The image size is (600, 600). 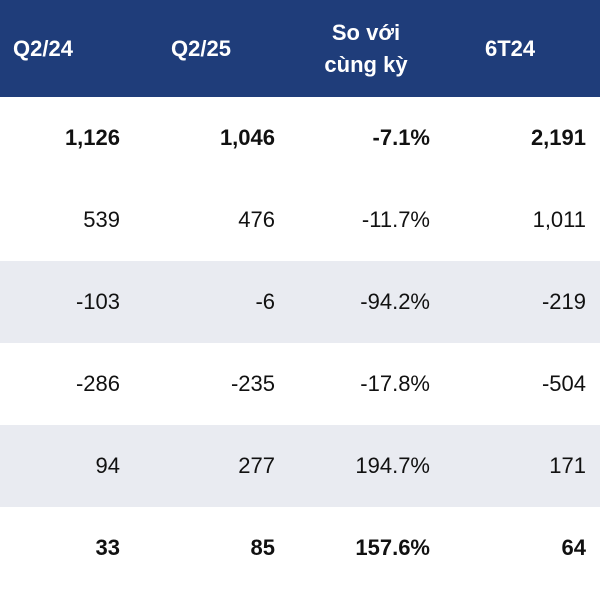 What do you see at coordinates (300, 548) in the screenshot?
I see `table-row: 33 85 157.6% 64` at bounding box center [300, 548].